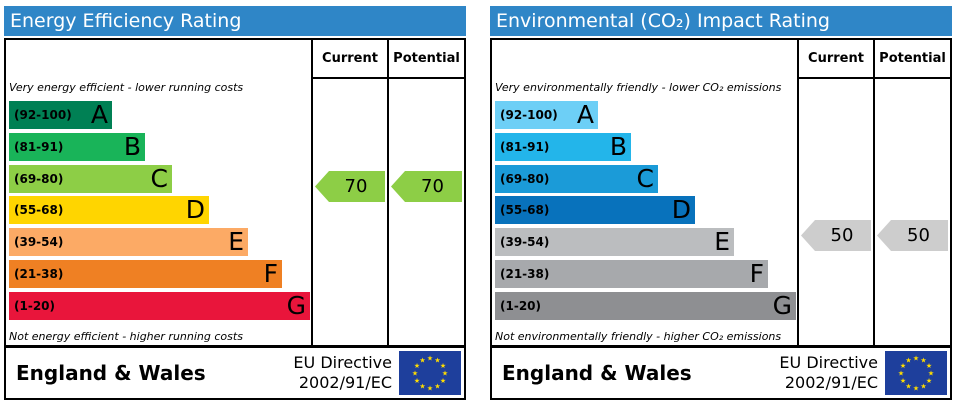  I want to click on band-range: (92-100), so click(43, 115).